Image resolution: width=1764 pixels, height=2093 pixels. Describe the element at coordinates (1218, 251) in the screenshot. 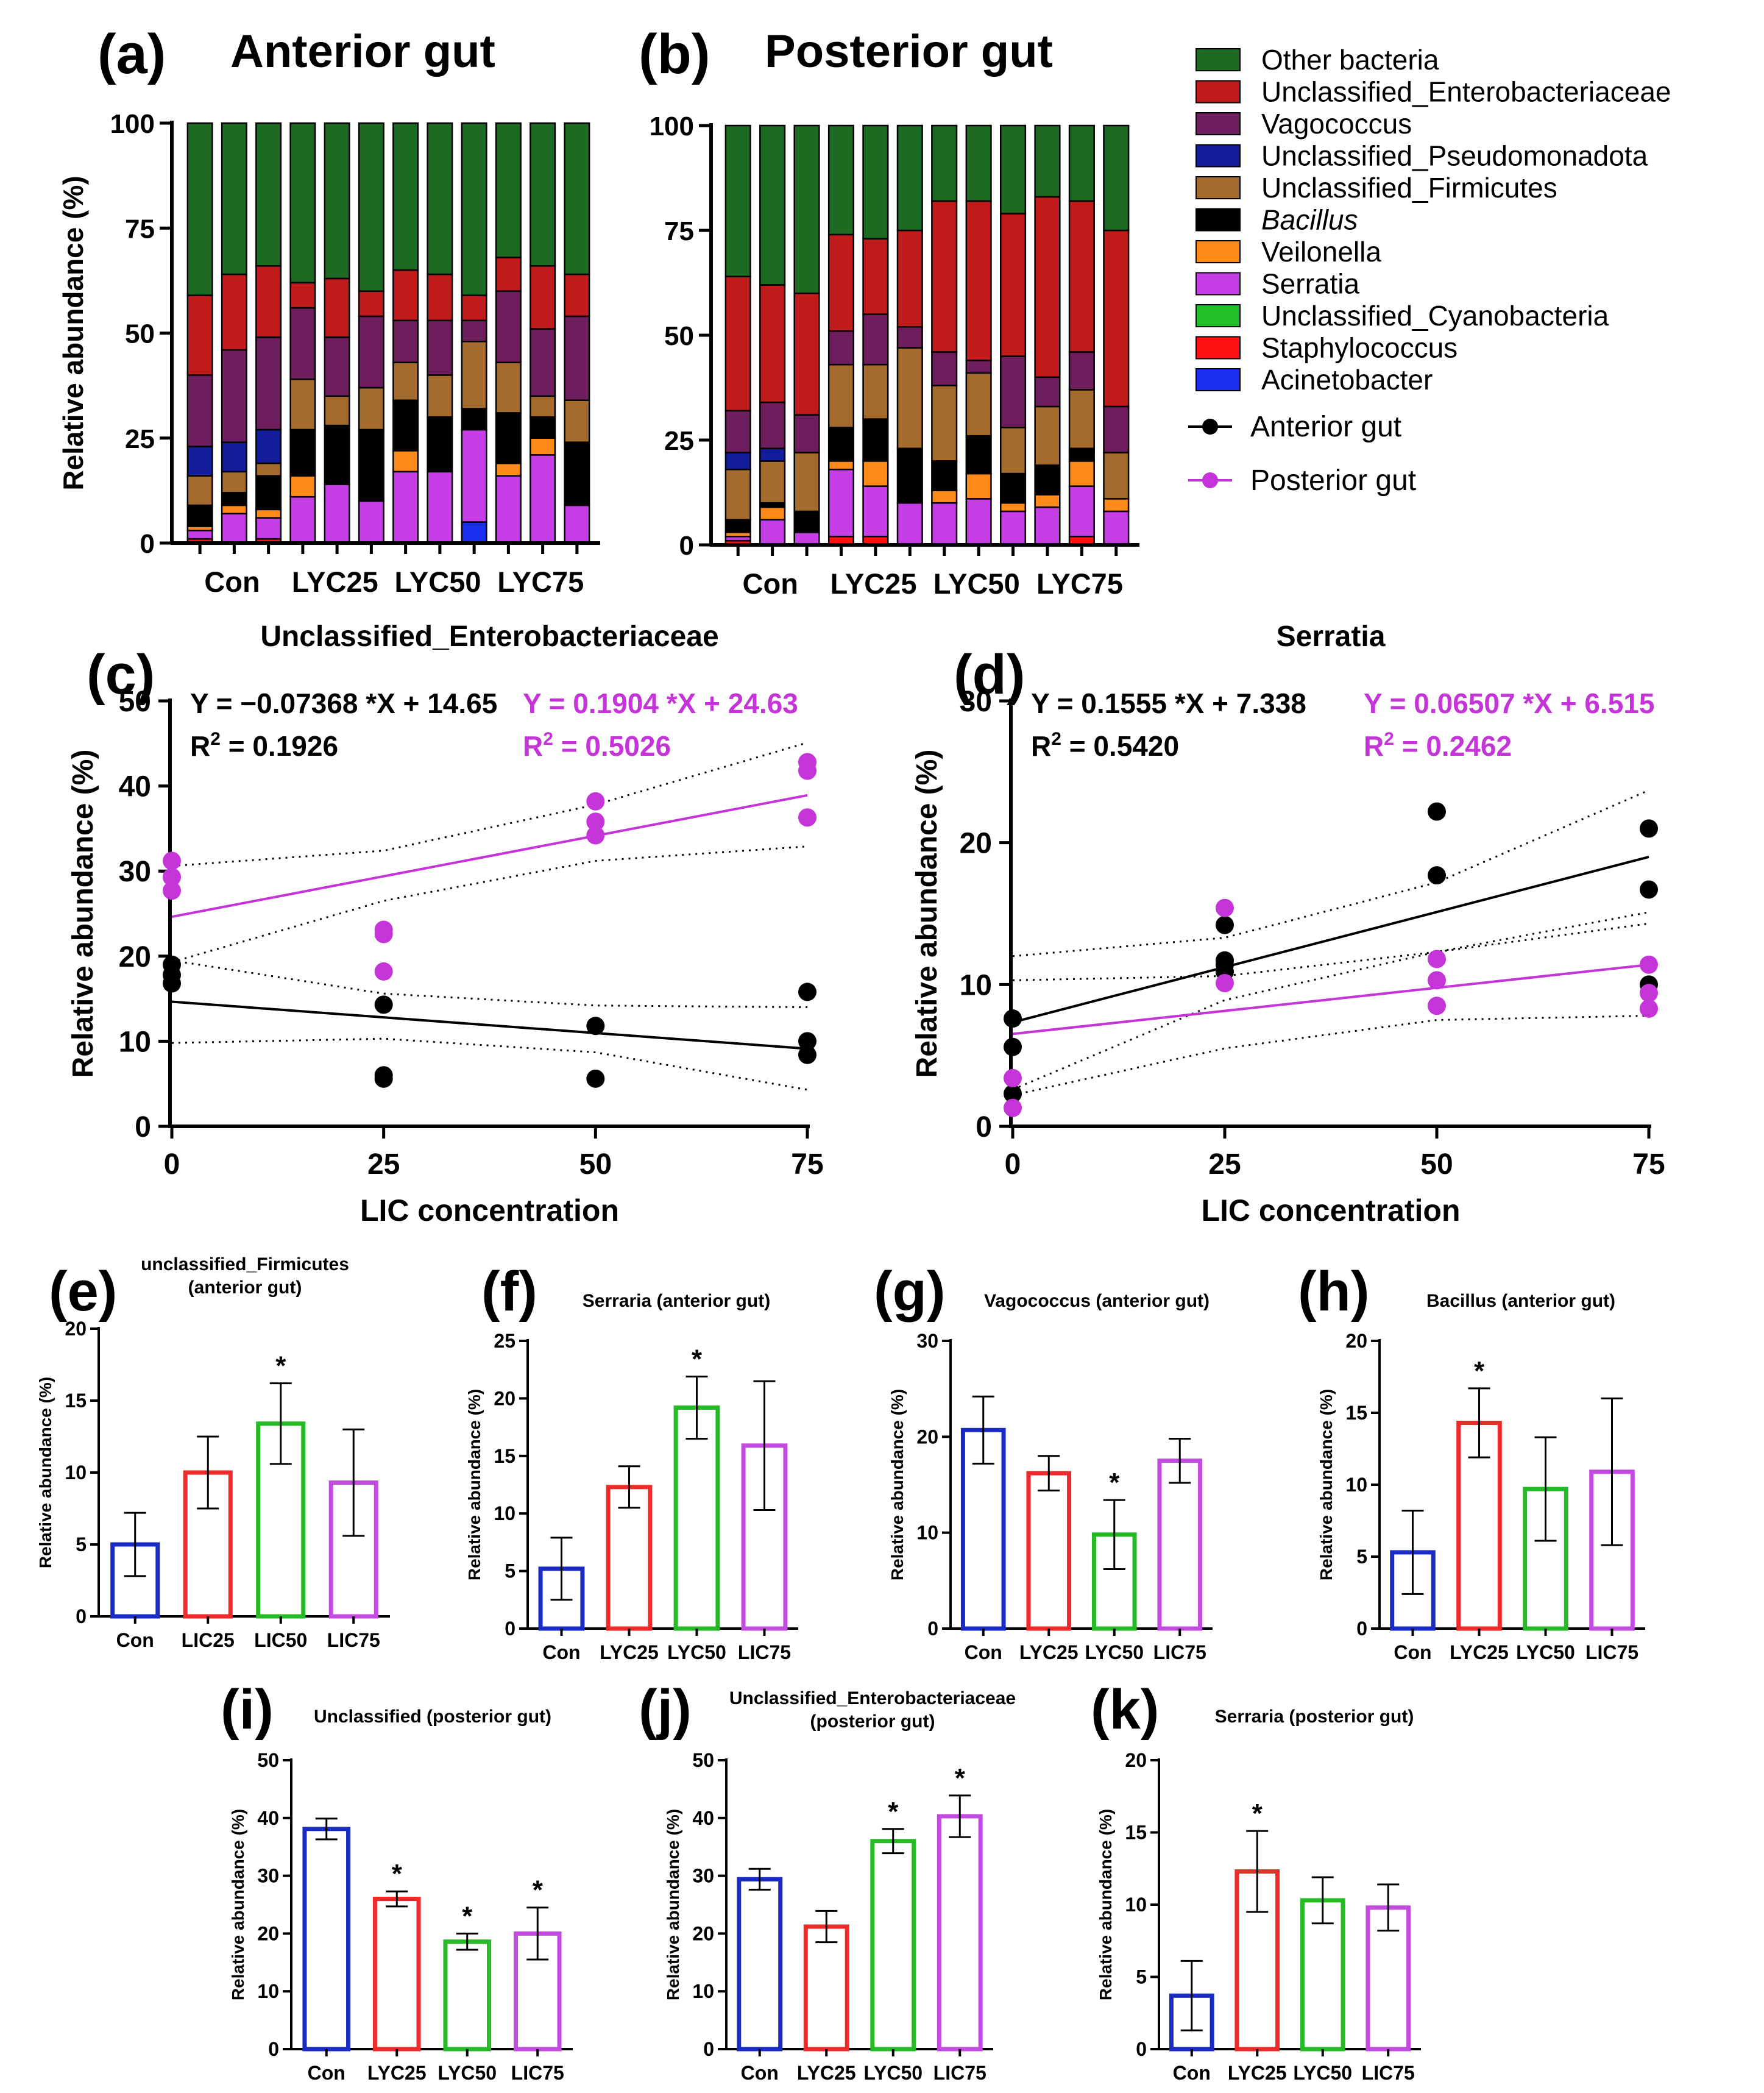

I see `legend-swatch-veilonella` at that location.